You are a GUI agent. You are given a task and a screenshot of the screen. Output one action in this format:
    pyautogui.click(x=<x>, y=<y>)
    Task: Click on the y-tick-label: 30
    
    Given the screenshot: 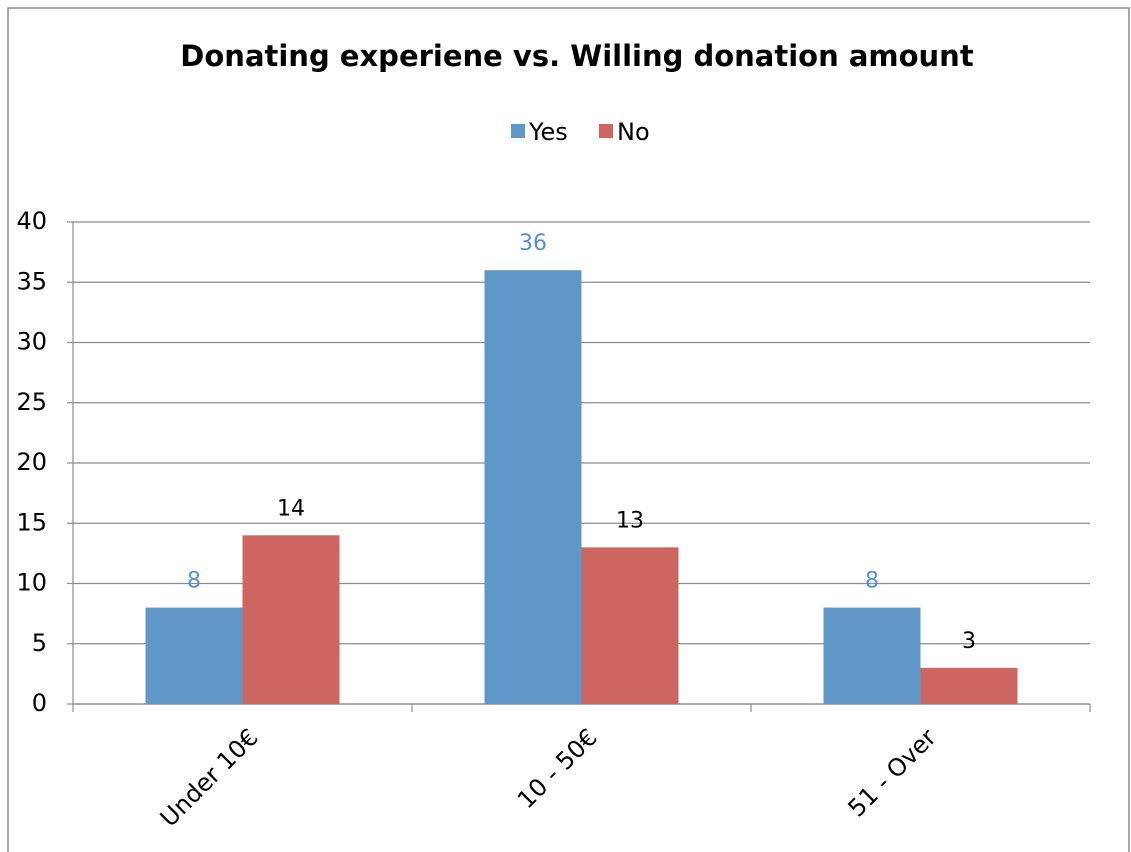 What is the action you would take?
    pyautogui.click(x=31, y=342)
    